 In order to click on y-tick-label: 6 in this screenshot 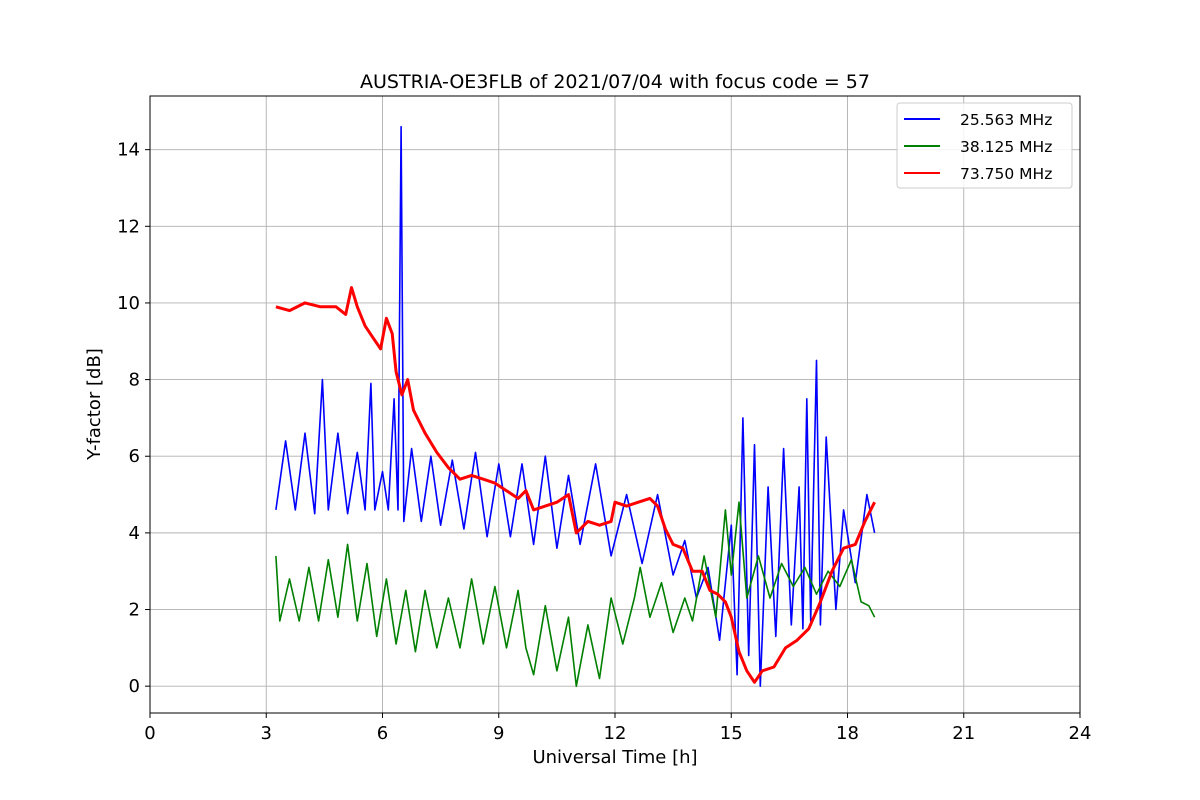, I will do `click(134, 456)`.